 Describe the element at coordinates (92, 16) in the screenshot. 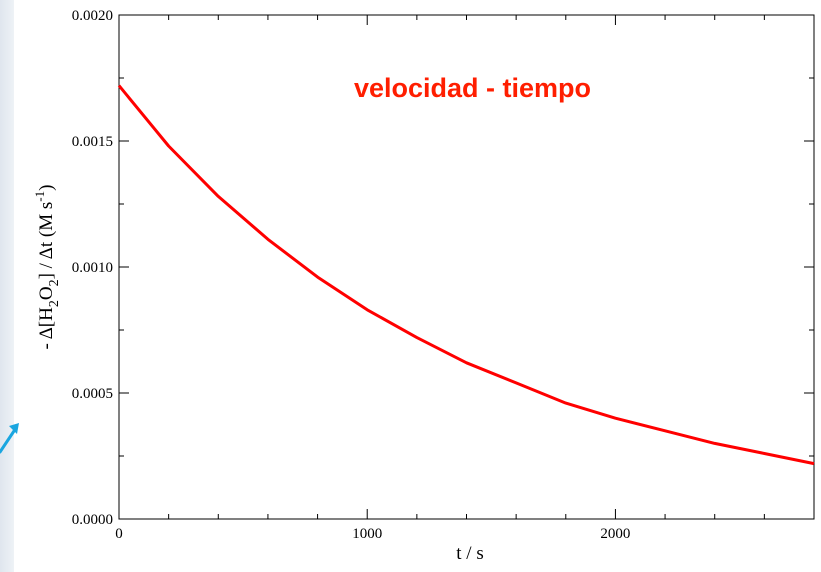

I see `y-tick-label: 0.0020` at that location.